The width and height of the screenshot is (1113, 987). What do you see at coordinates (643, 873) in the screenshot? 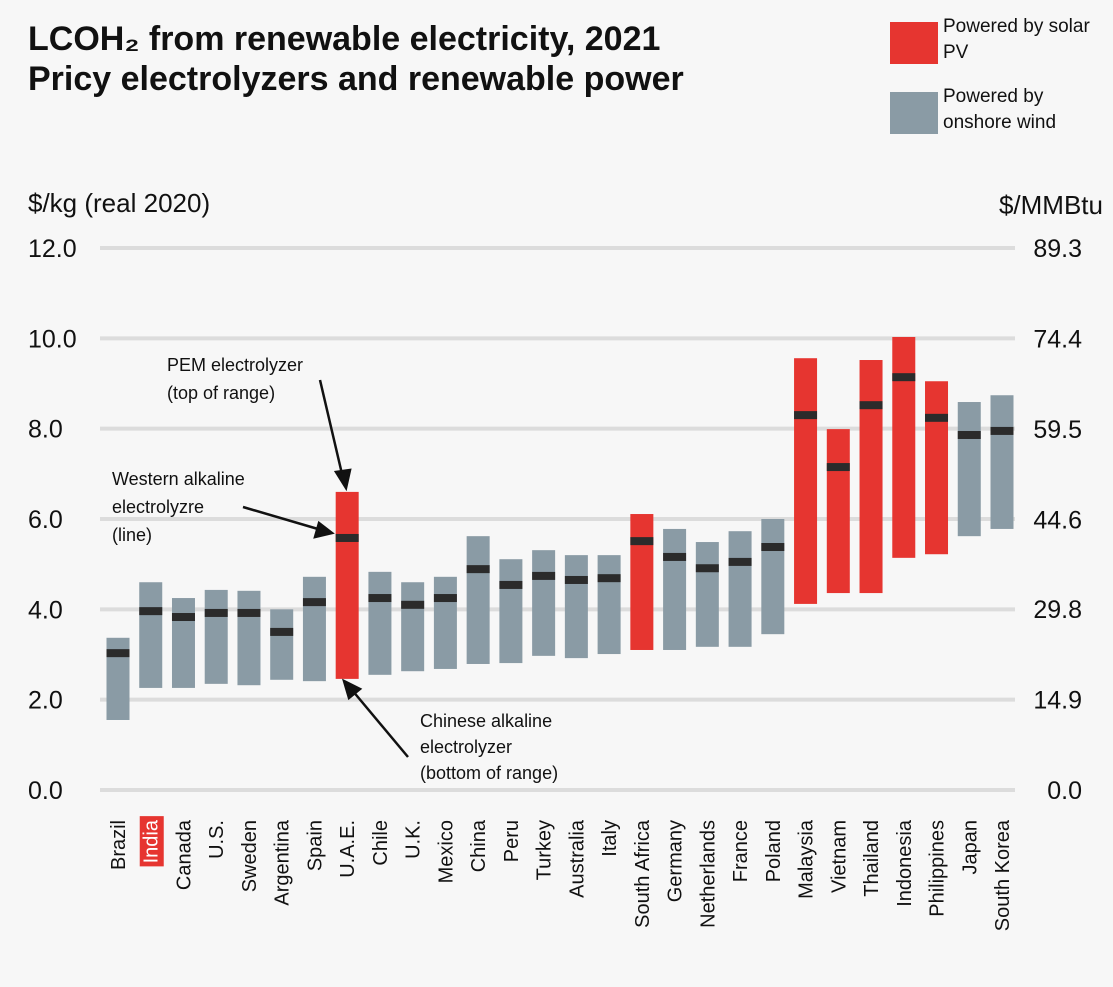
I see `x-tick-label: South Africa` at bounding box center [643, 873].